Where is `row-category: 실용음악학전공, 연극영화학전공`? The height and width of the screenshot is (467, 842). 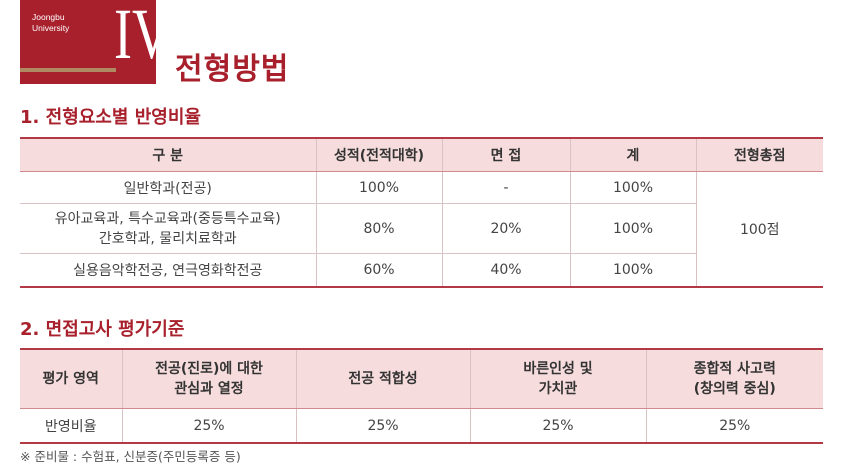
row-category: 실용음악학전공, 연극영화학전공 is located at coordinates (168, 270).